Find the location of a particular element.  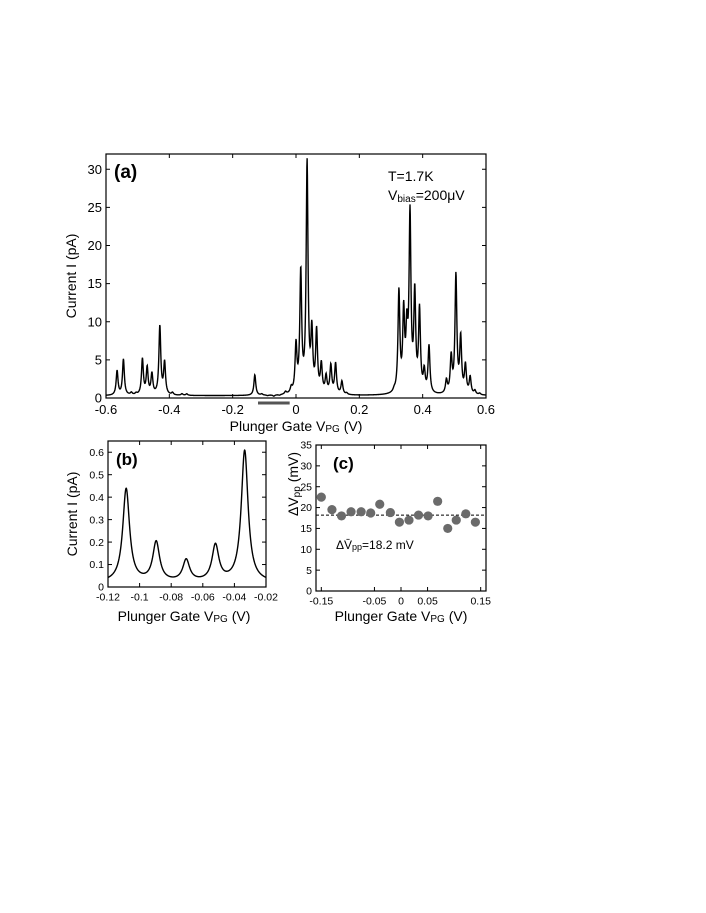

y-tick-label-b: 0.1 is located at coordinates (96, 565).